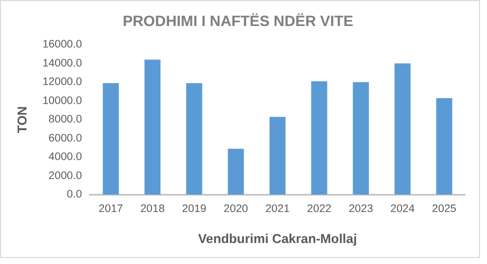 The height and width of the screenshot is (264, 487). I want to click on y-tick-label: 0.0, so click(74, 194).